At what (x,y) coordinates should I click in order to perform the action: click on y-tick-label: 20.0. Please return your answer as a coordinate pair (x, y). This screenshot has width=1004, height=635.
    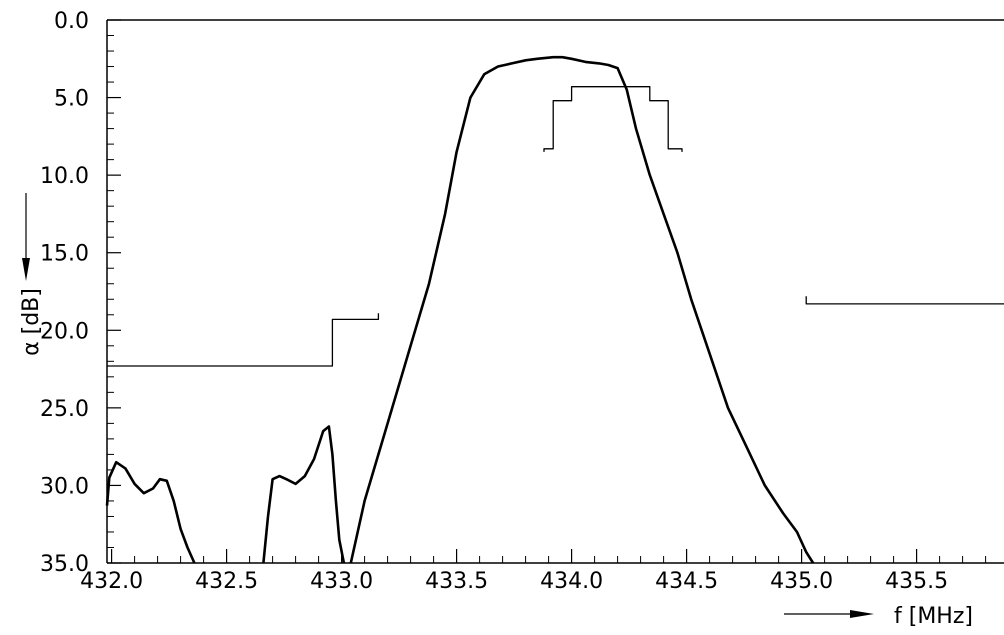
    Looking at the image, I should click on (64, 331).